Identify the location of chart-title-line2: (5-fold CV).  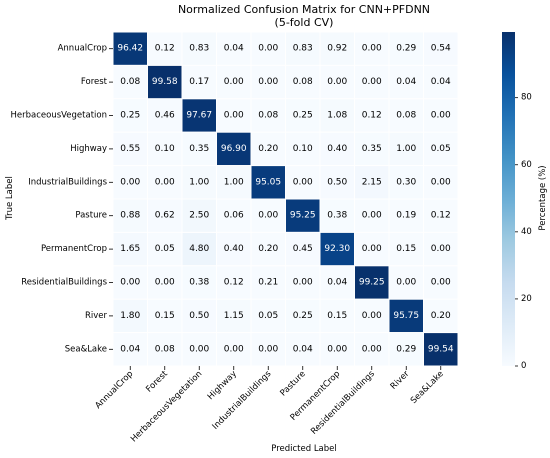
(304, 22).